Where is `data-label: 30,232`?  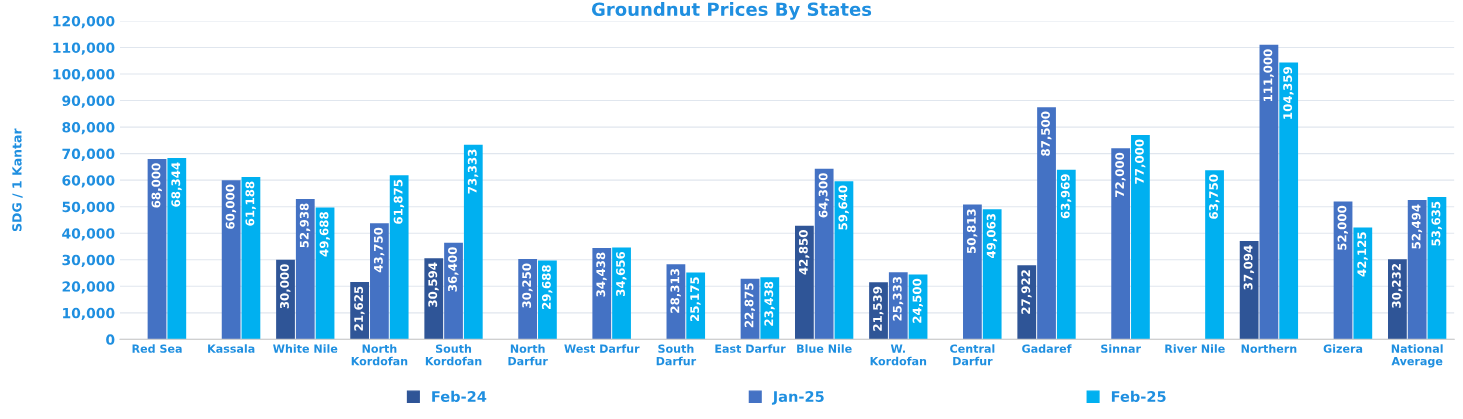
data-label: 30,232 is located at coordinates (1397, 286).